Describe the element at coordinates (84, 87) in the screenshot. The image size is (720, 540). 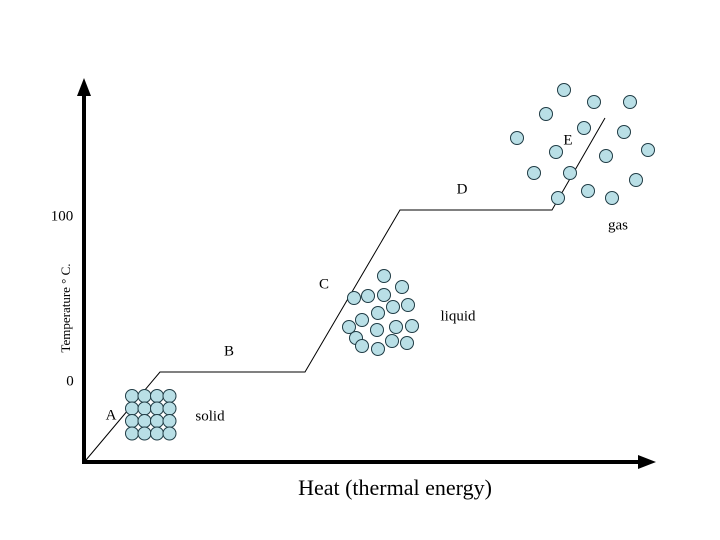
I see `y-axis-arrow` at that location.